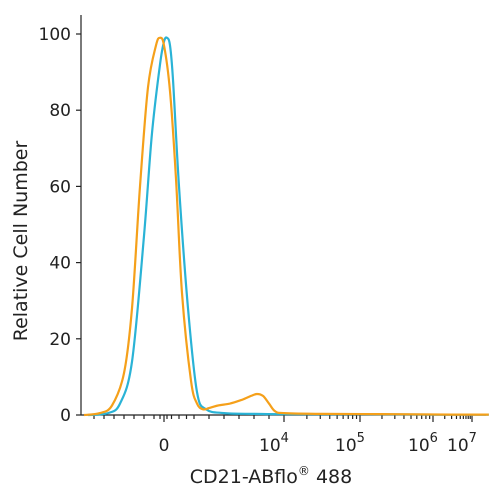 The width and height of the screenshot is (500, 500). I want to click on x-tick-label: 0, so click(164, 446).